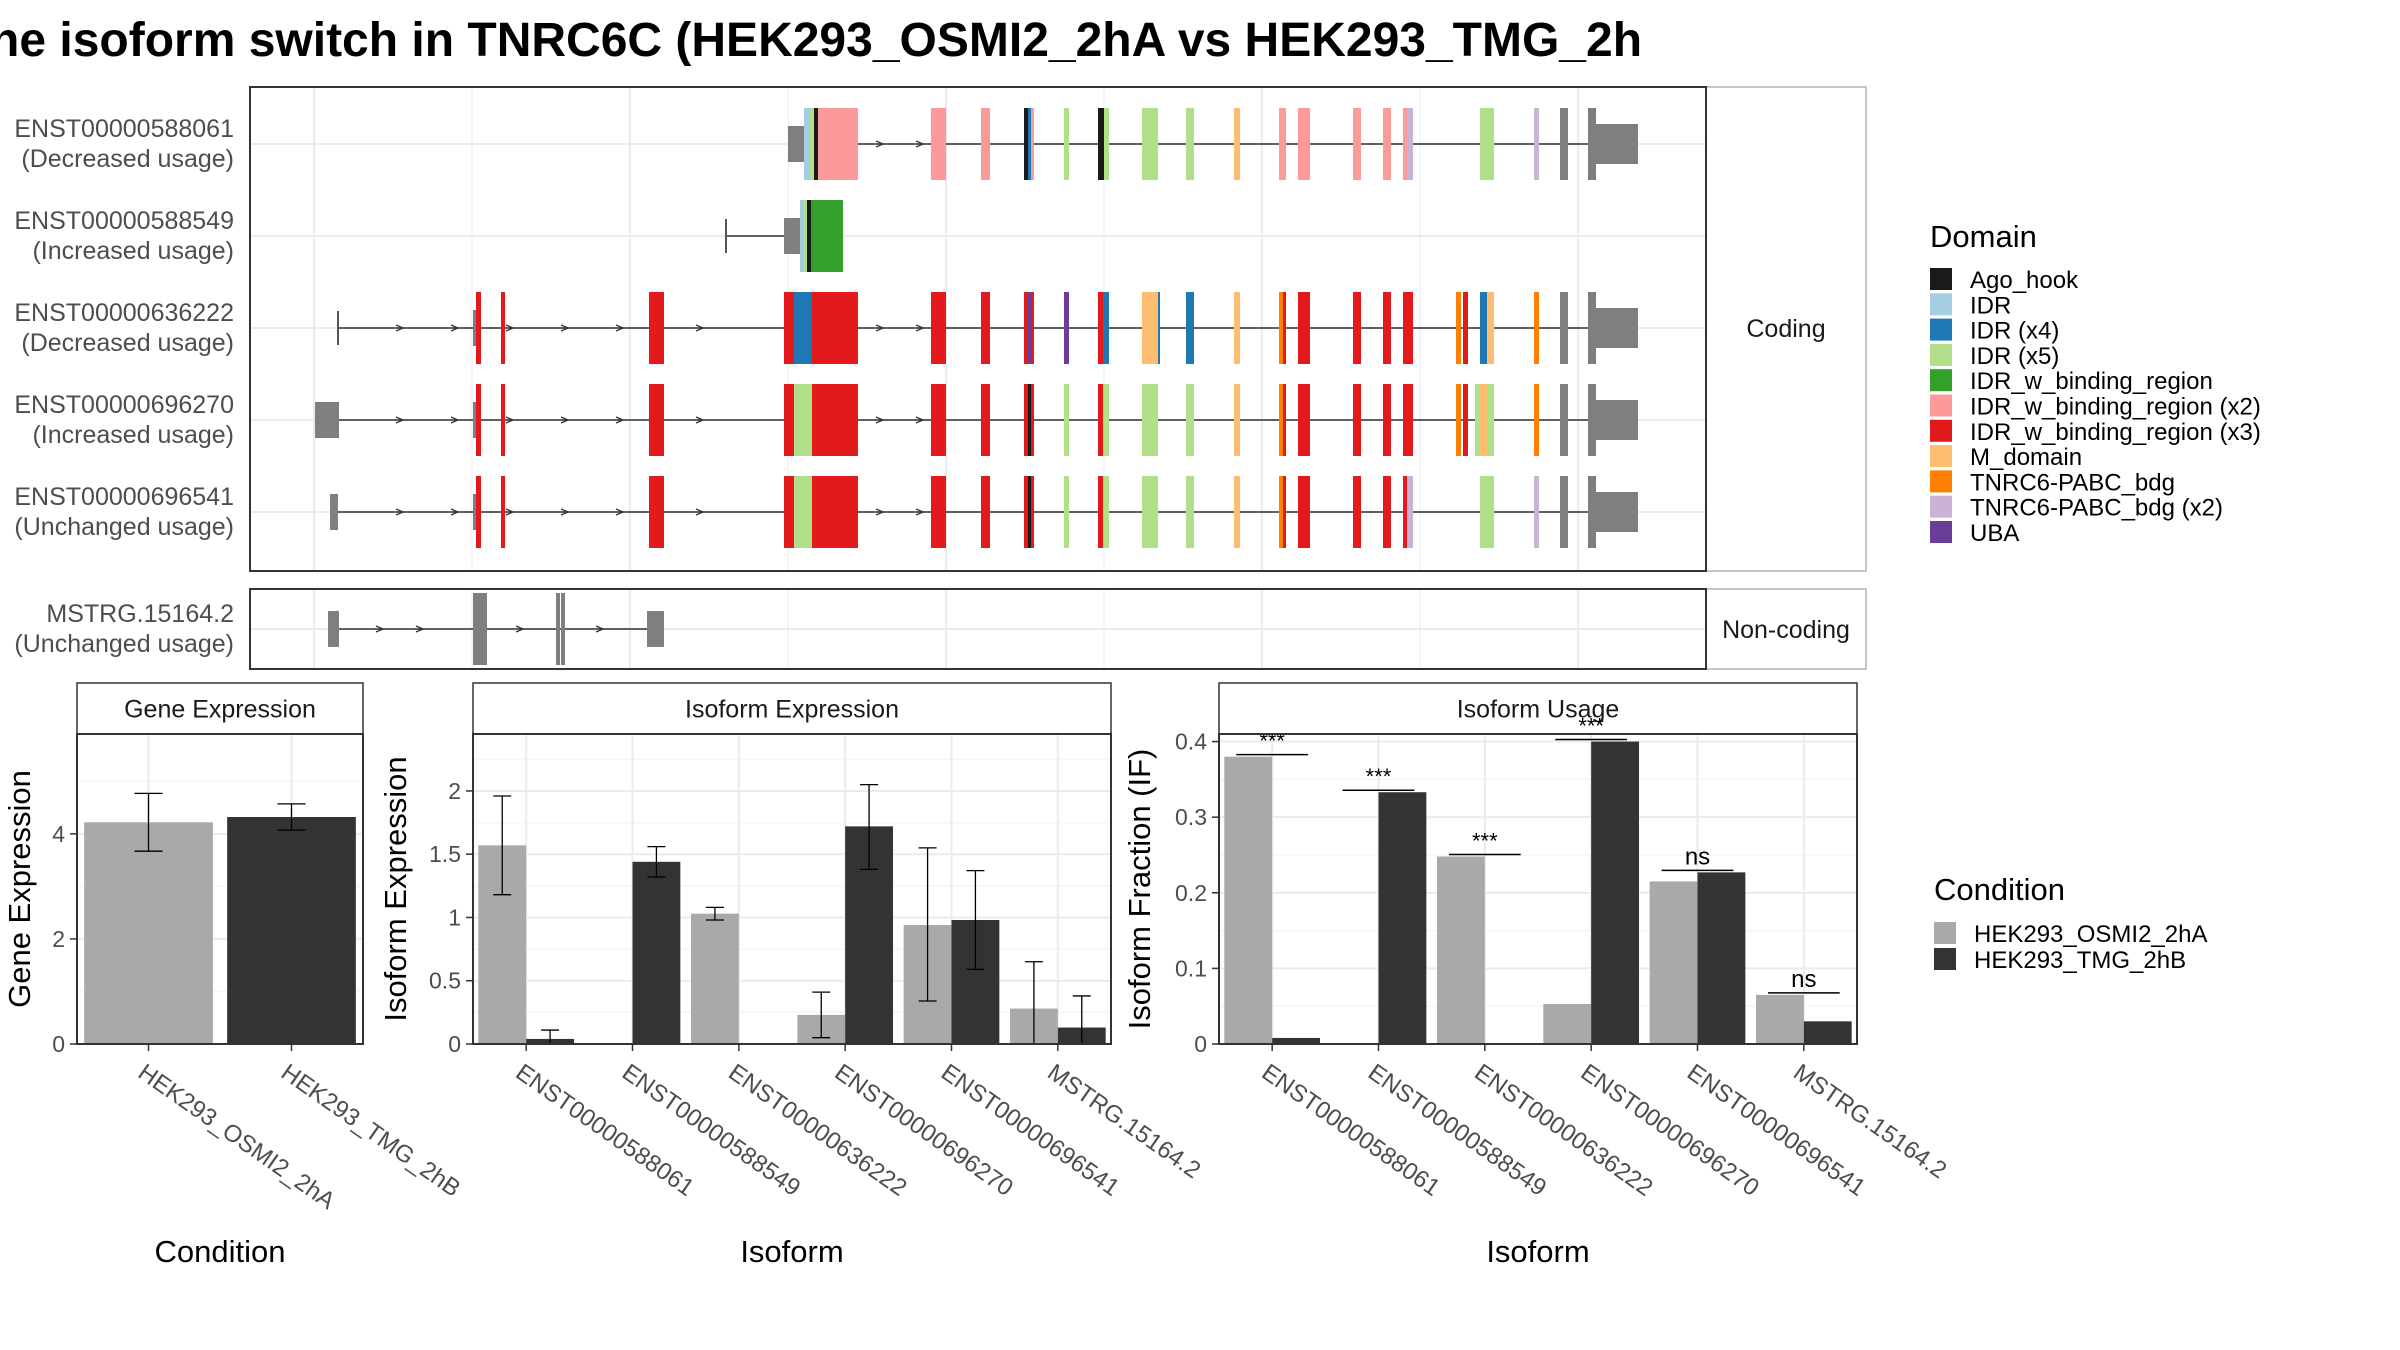 The image size is (2400, 1350). I want to click on y-axis-title: Isoform Fraction (IF), so click(1139, 889).